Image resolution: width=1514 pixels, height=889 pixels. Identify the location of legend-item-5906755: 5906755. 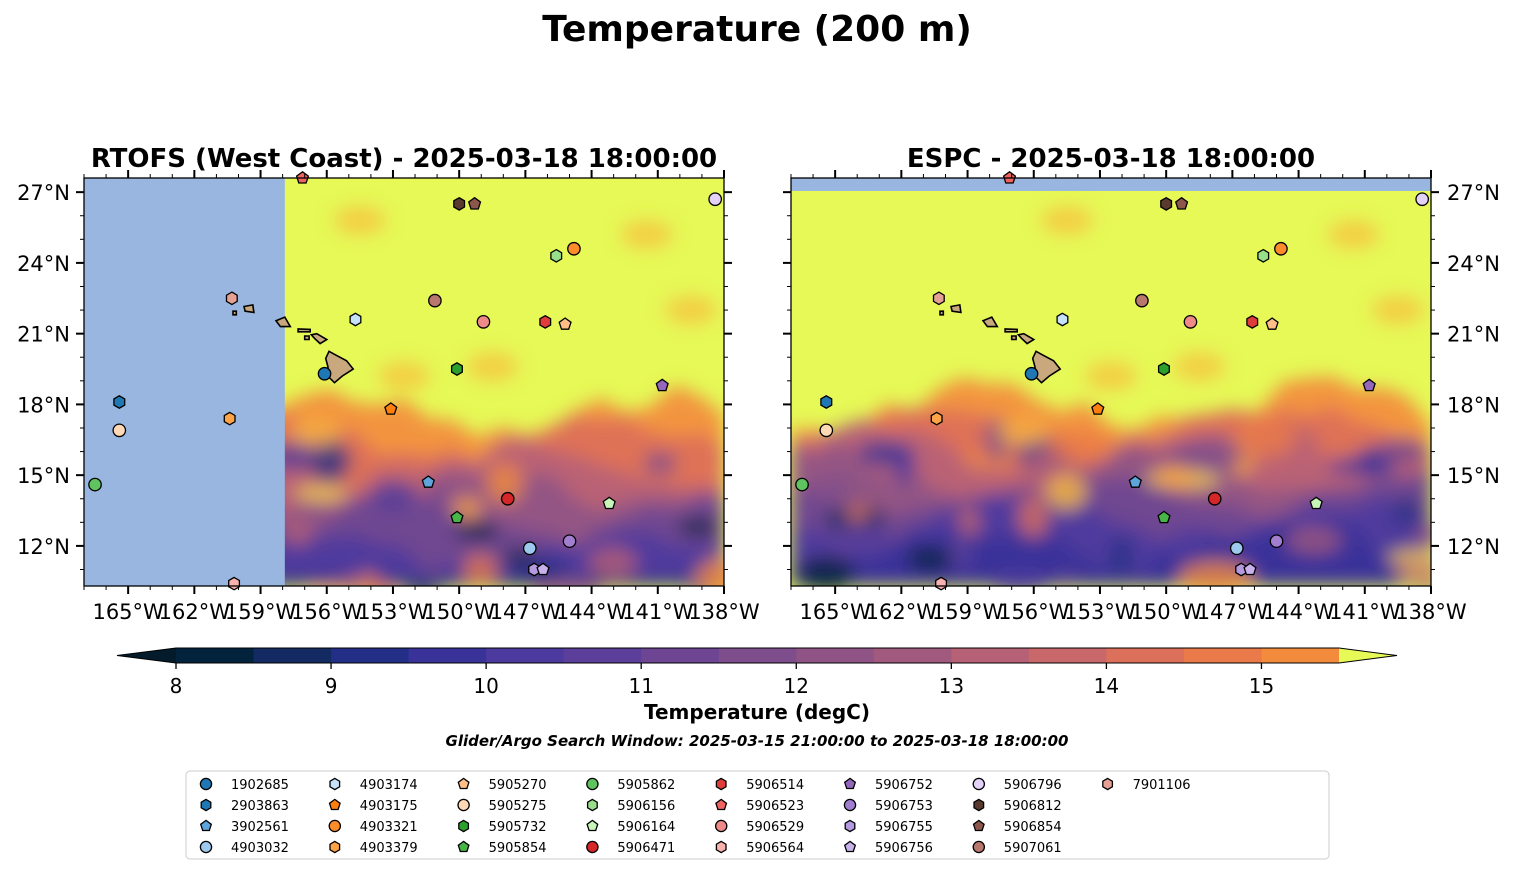
(888, 827).